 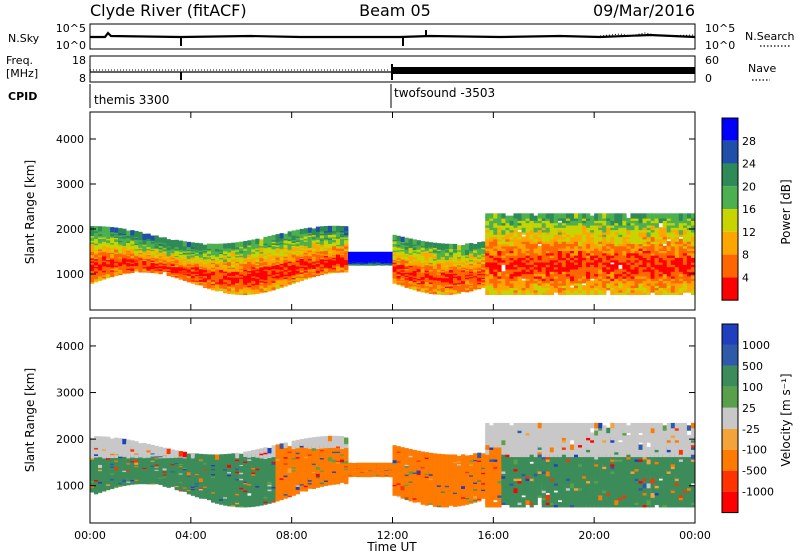 What do you see at coordinates (71, 45) in the screenshot?
I see `nsky-tick-bottom: 10^0` at bounding box center [71, 45].